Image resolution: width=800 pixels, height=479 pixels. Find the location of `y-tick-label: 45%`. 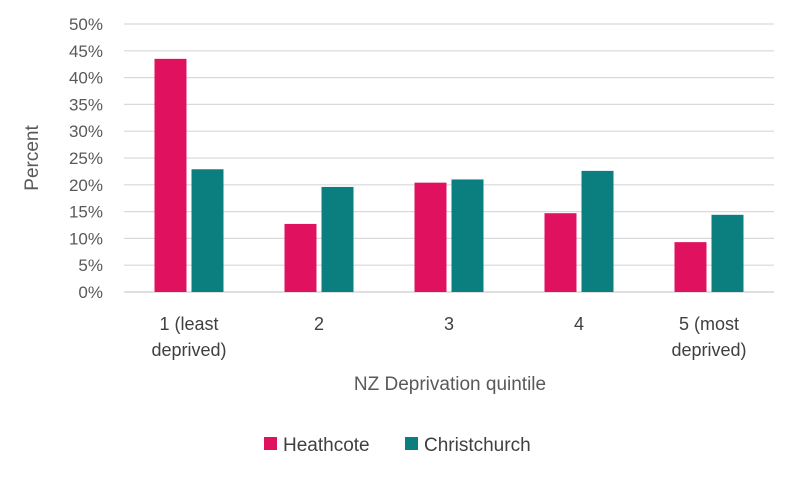

y-tick-label: 45% is located at coordinates (86, 51).